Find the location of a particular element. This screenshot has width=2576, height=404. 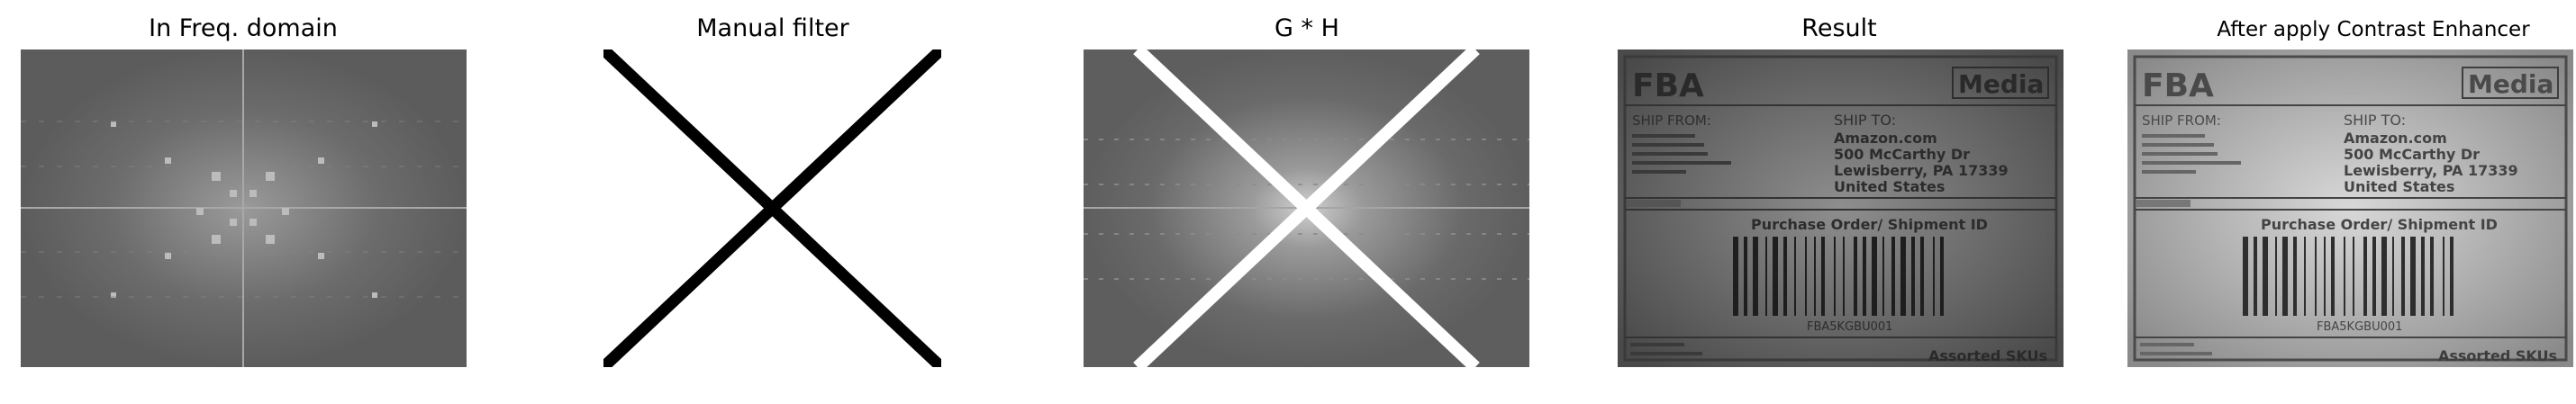

panel-title-filter: Manual filter is located at coordinates (772, 28).